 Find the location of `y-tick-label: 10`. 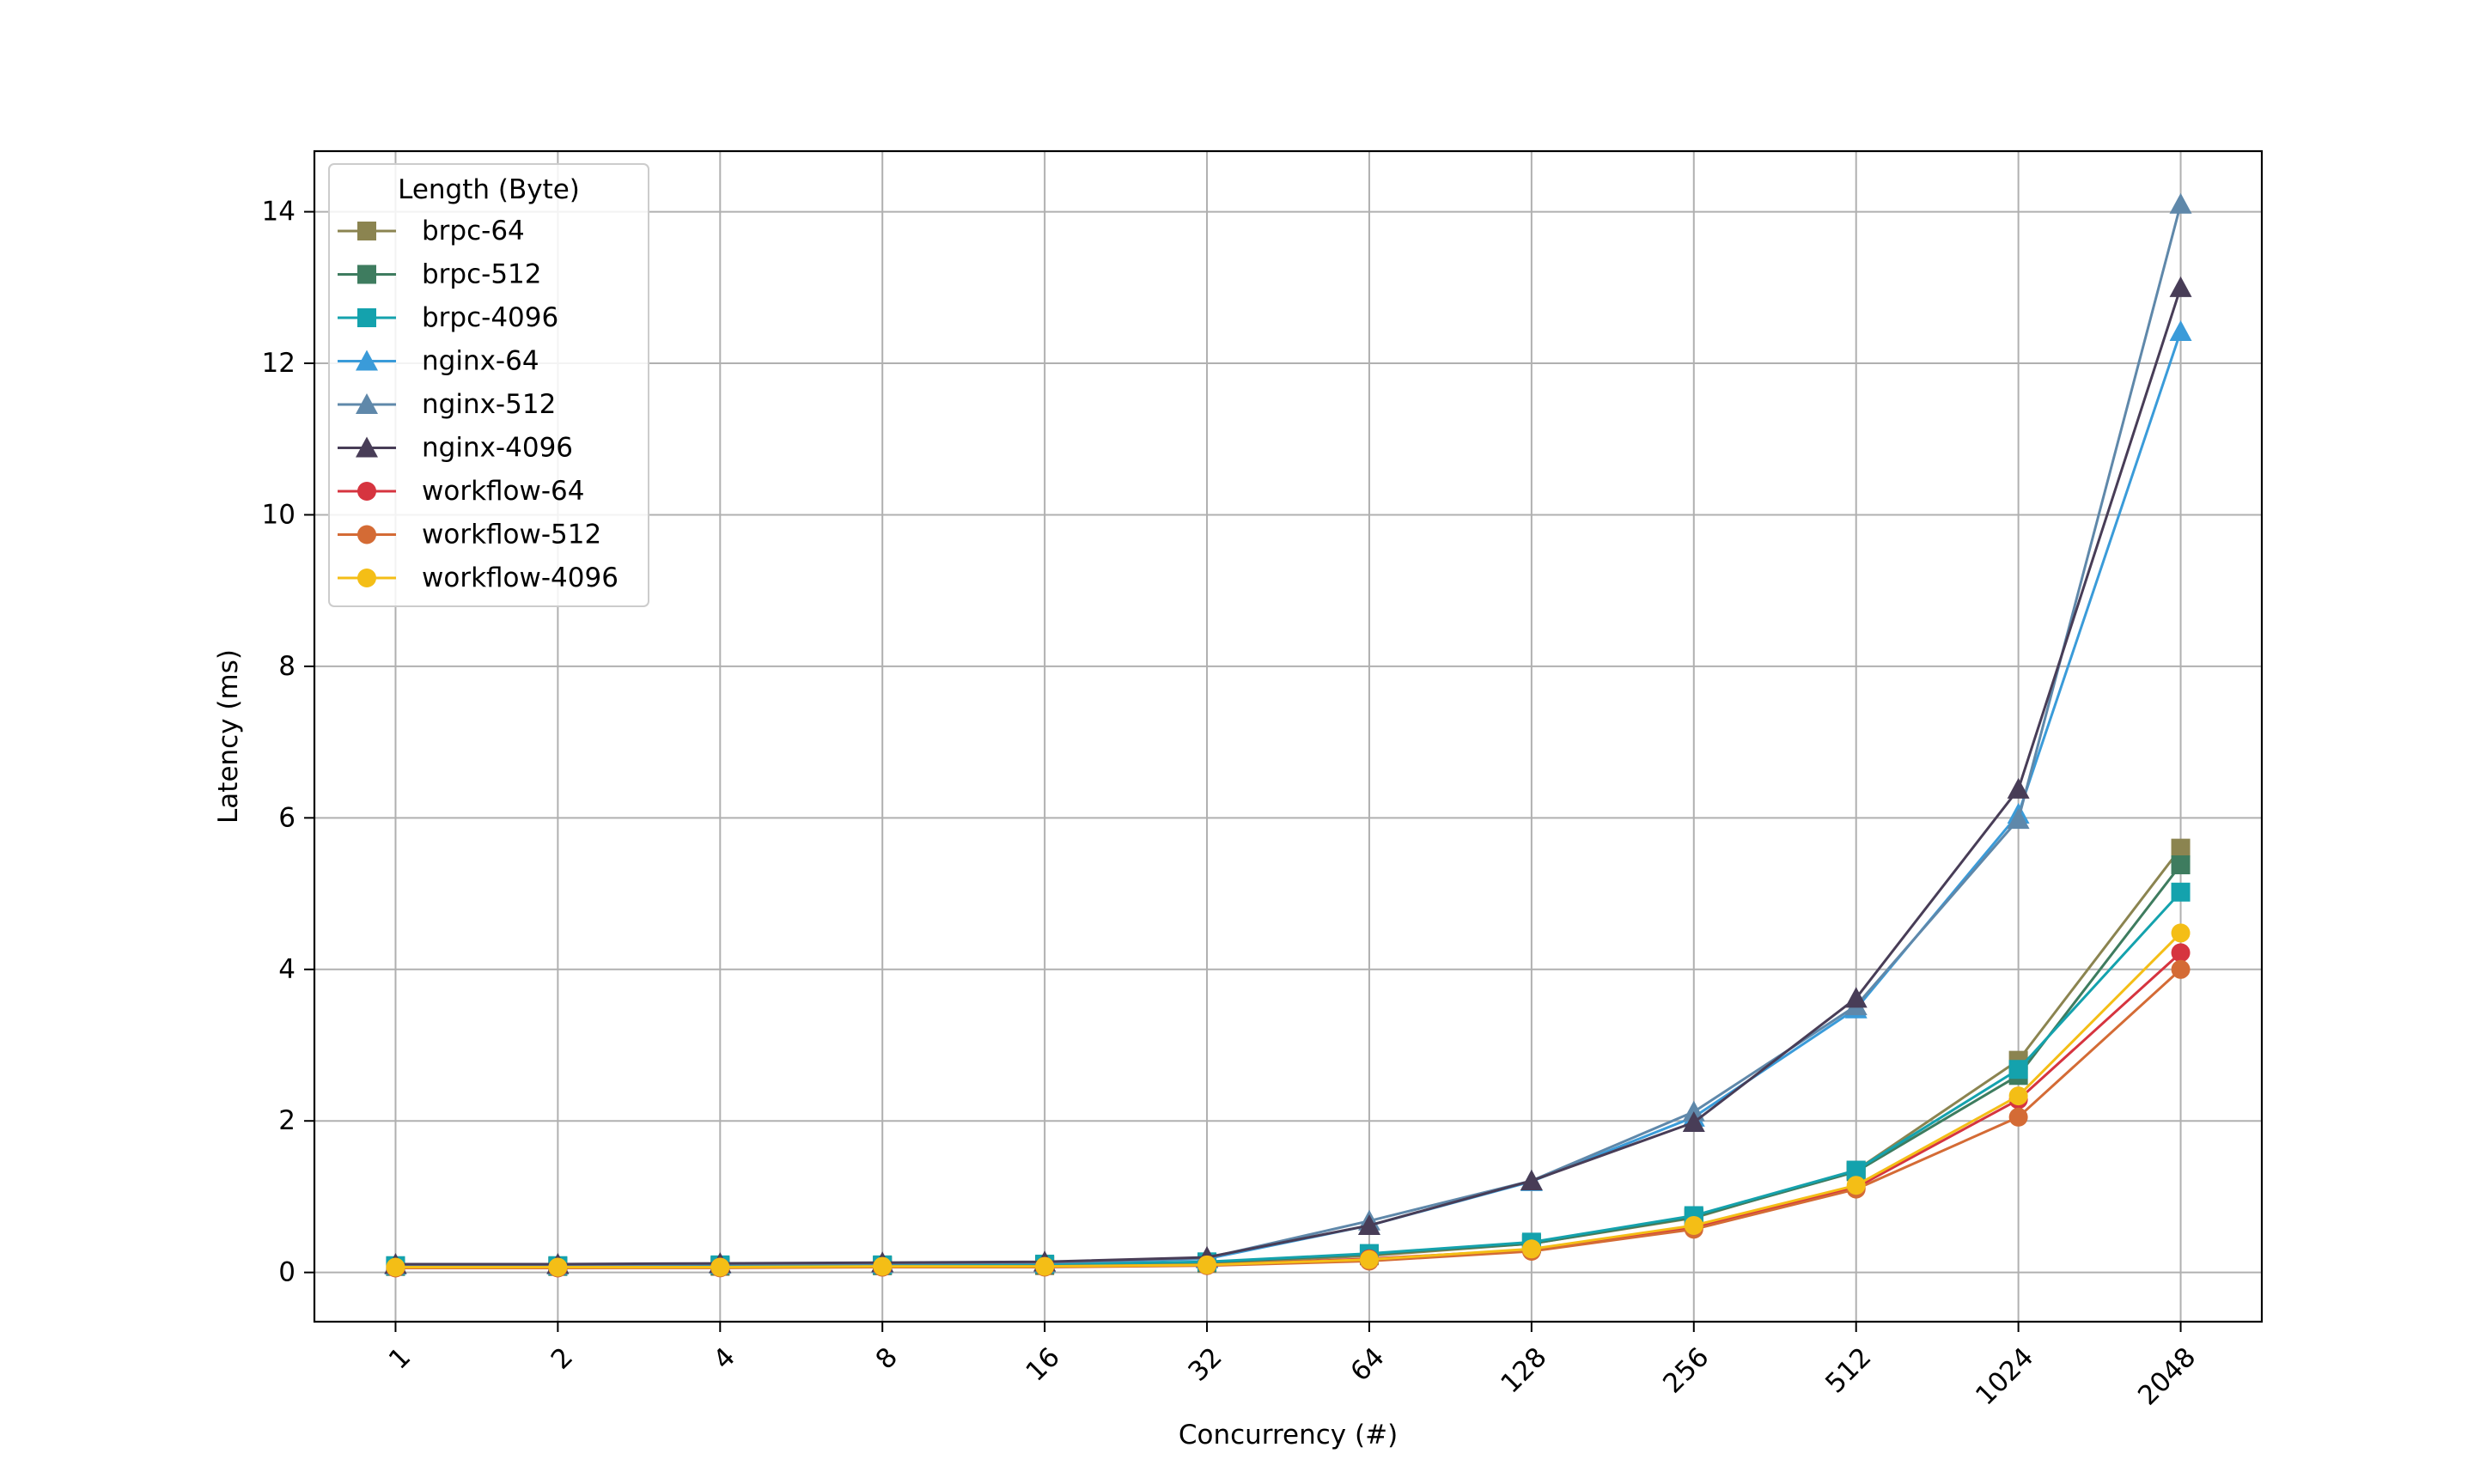

y-tick-label: 10 is located at coordinates (279, 514).